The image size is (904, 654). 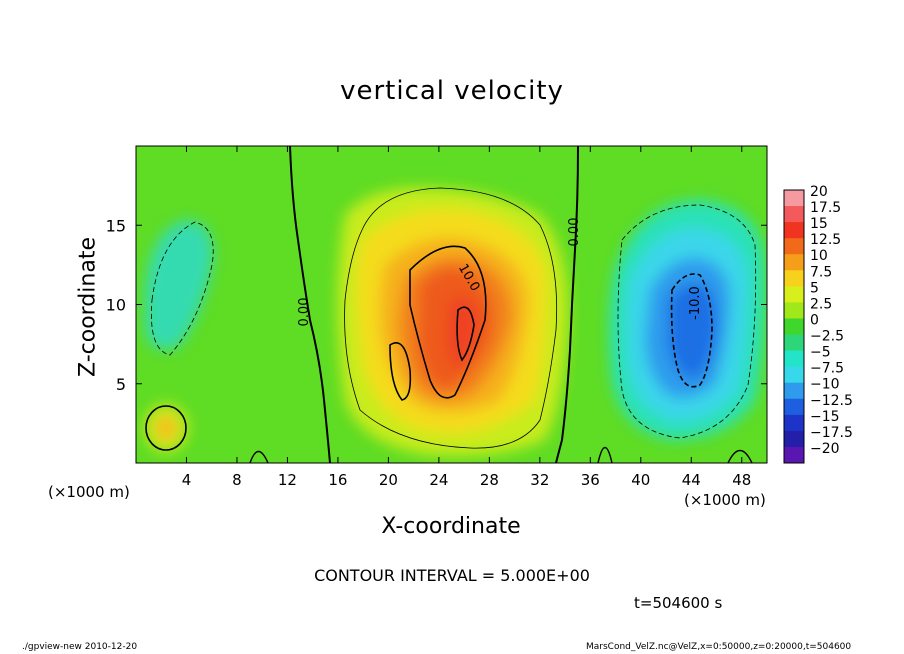 I want to click on contour-label: -10.0, so click(x=695, y=303).